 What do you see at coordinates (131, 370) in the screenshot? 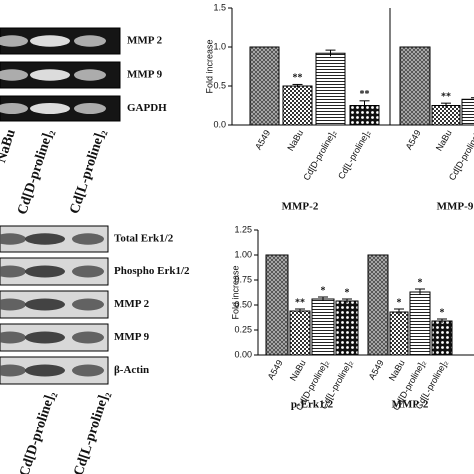
I see `blot-row-label: β-Actin` at bounding box center [131, 370].